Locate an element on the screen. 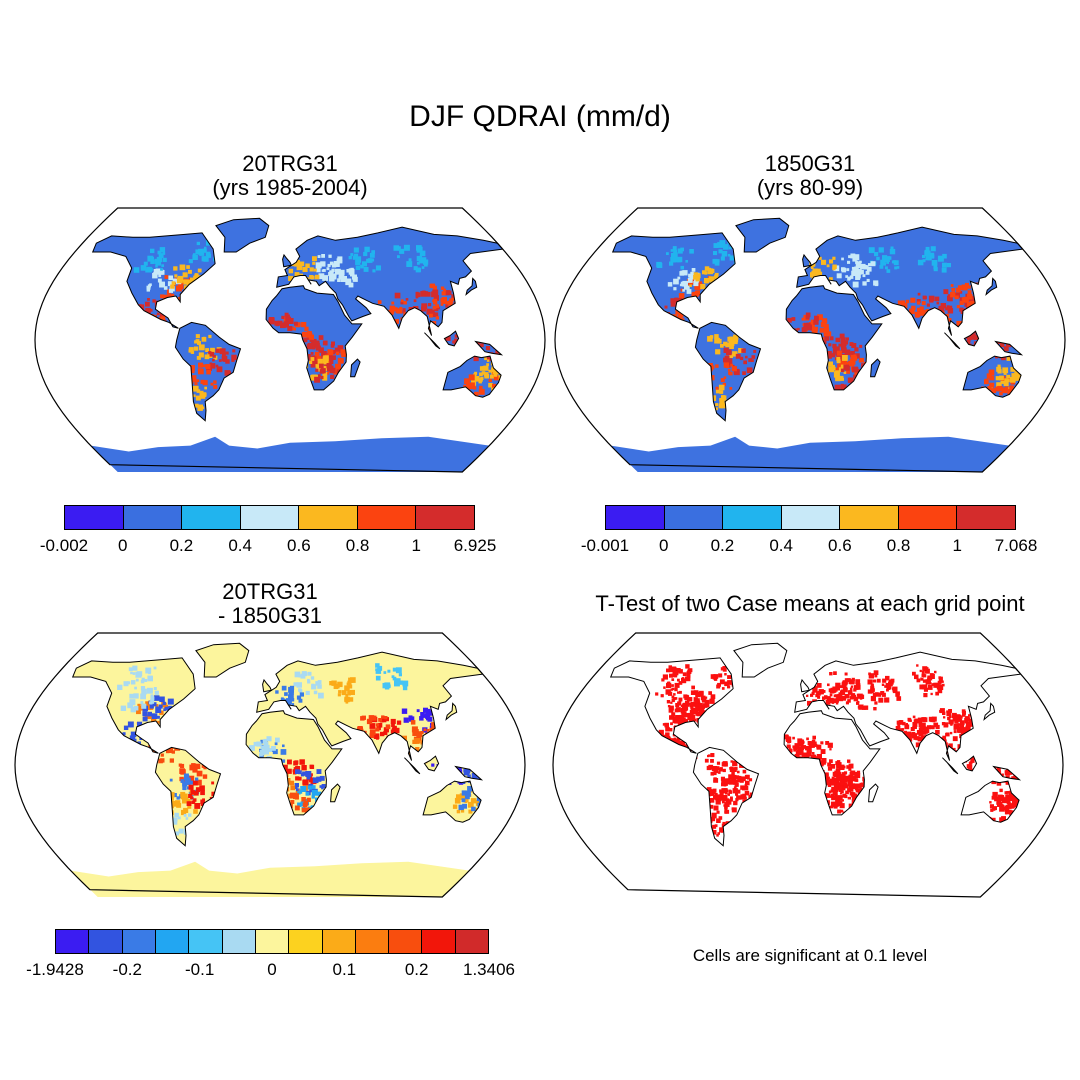 This screenshot has height=1080, width=1080. colorbar-box is located at coordinates (106, 941).